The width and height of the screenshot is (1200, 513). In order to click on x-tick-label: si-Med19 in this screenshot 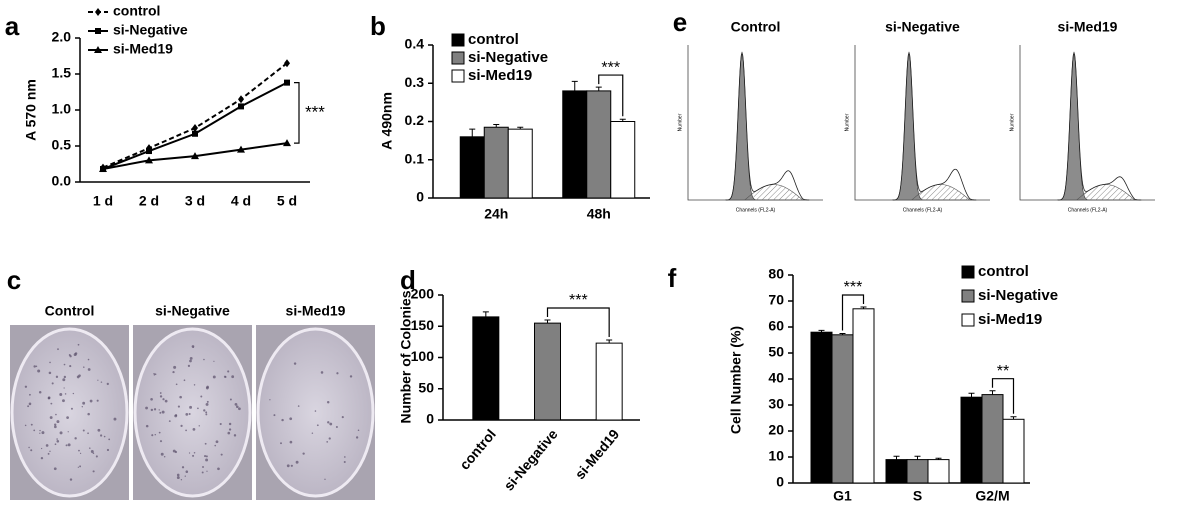, I will do `click(597, 454)`.